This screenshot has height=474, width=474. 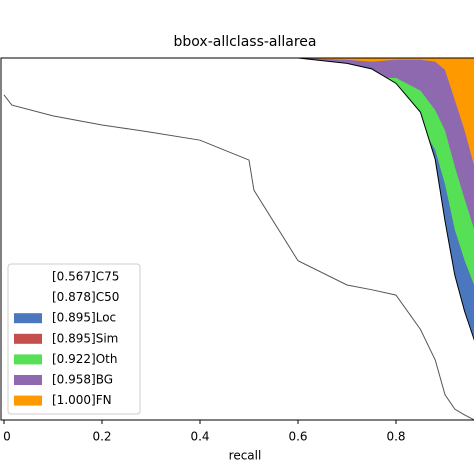 What do you see at coordinates (84, 359) in the screenshot?
I see `legend-label: [0.922]Oth` at bounding box center [84, 359].